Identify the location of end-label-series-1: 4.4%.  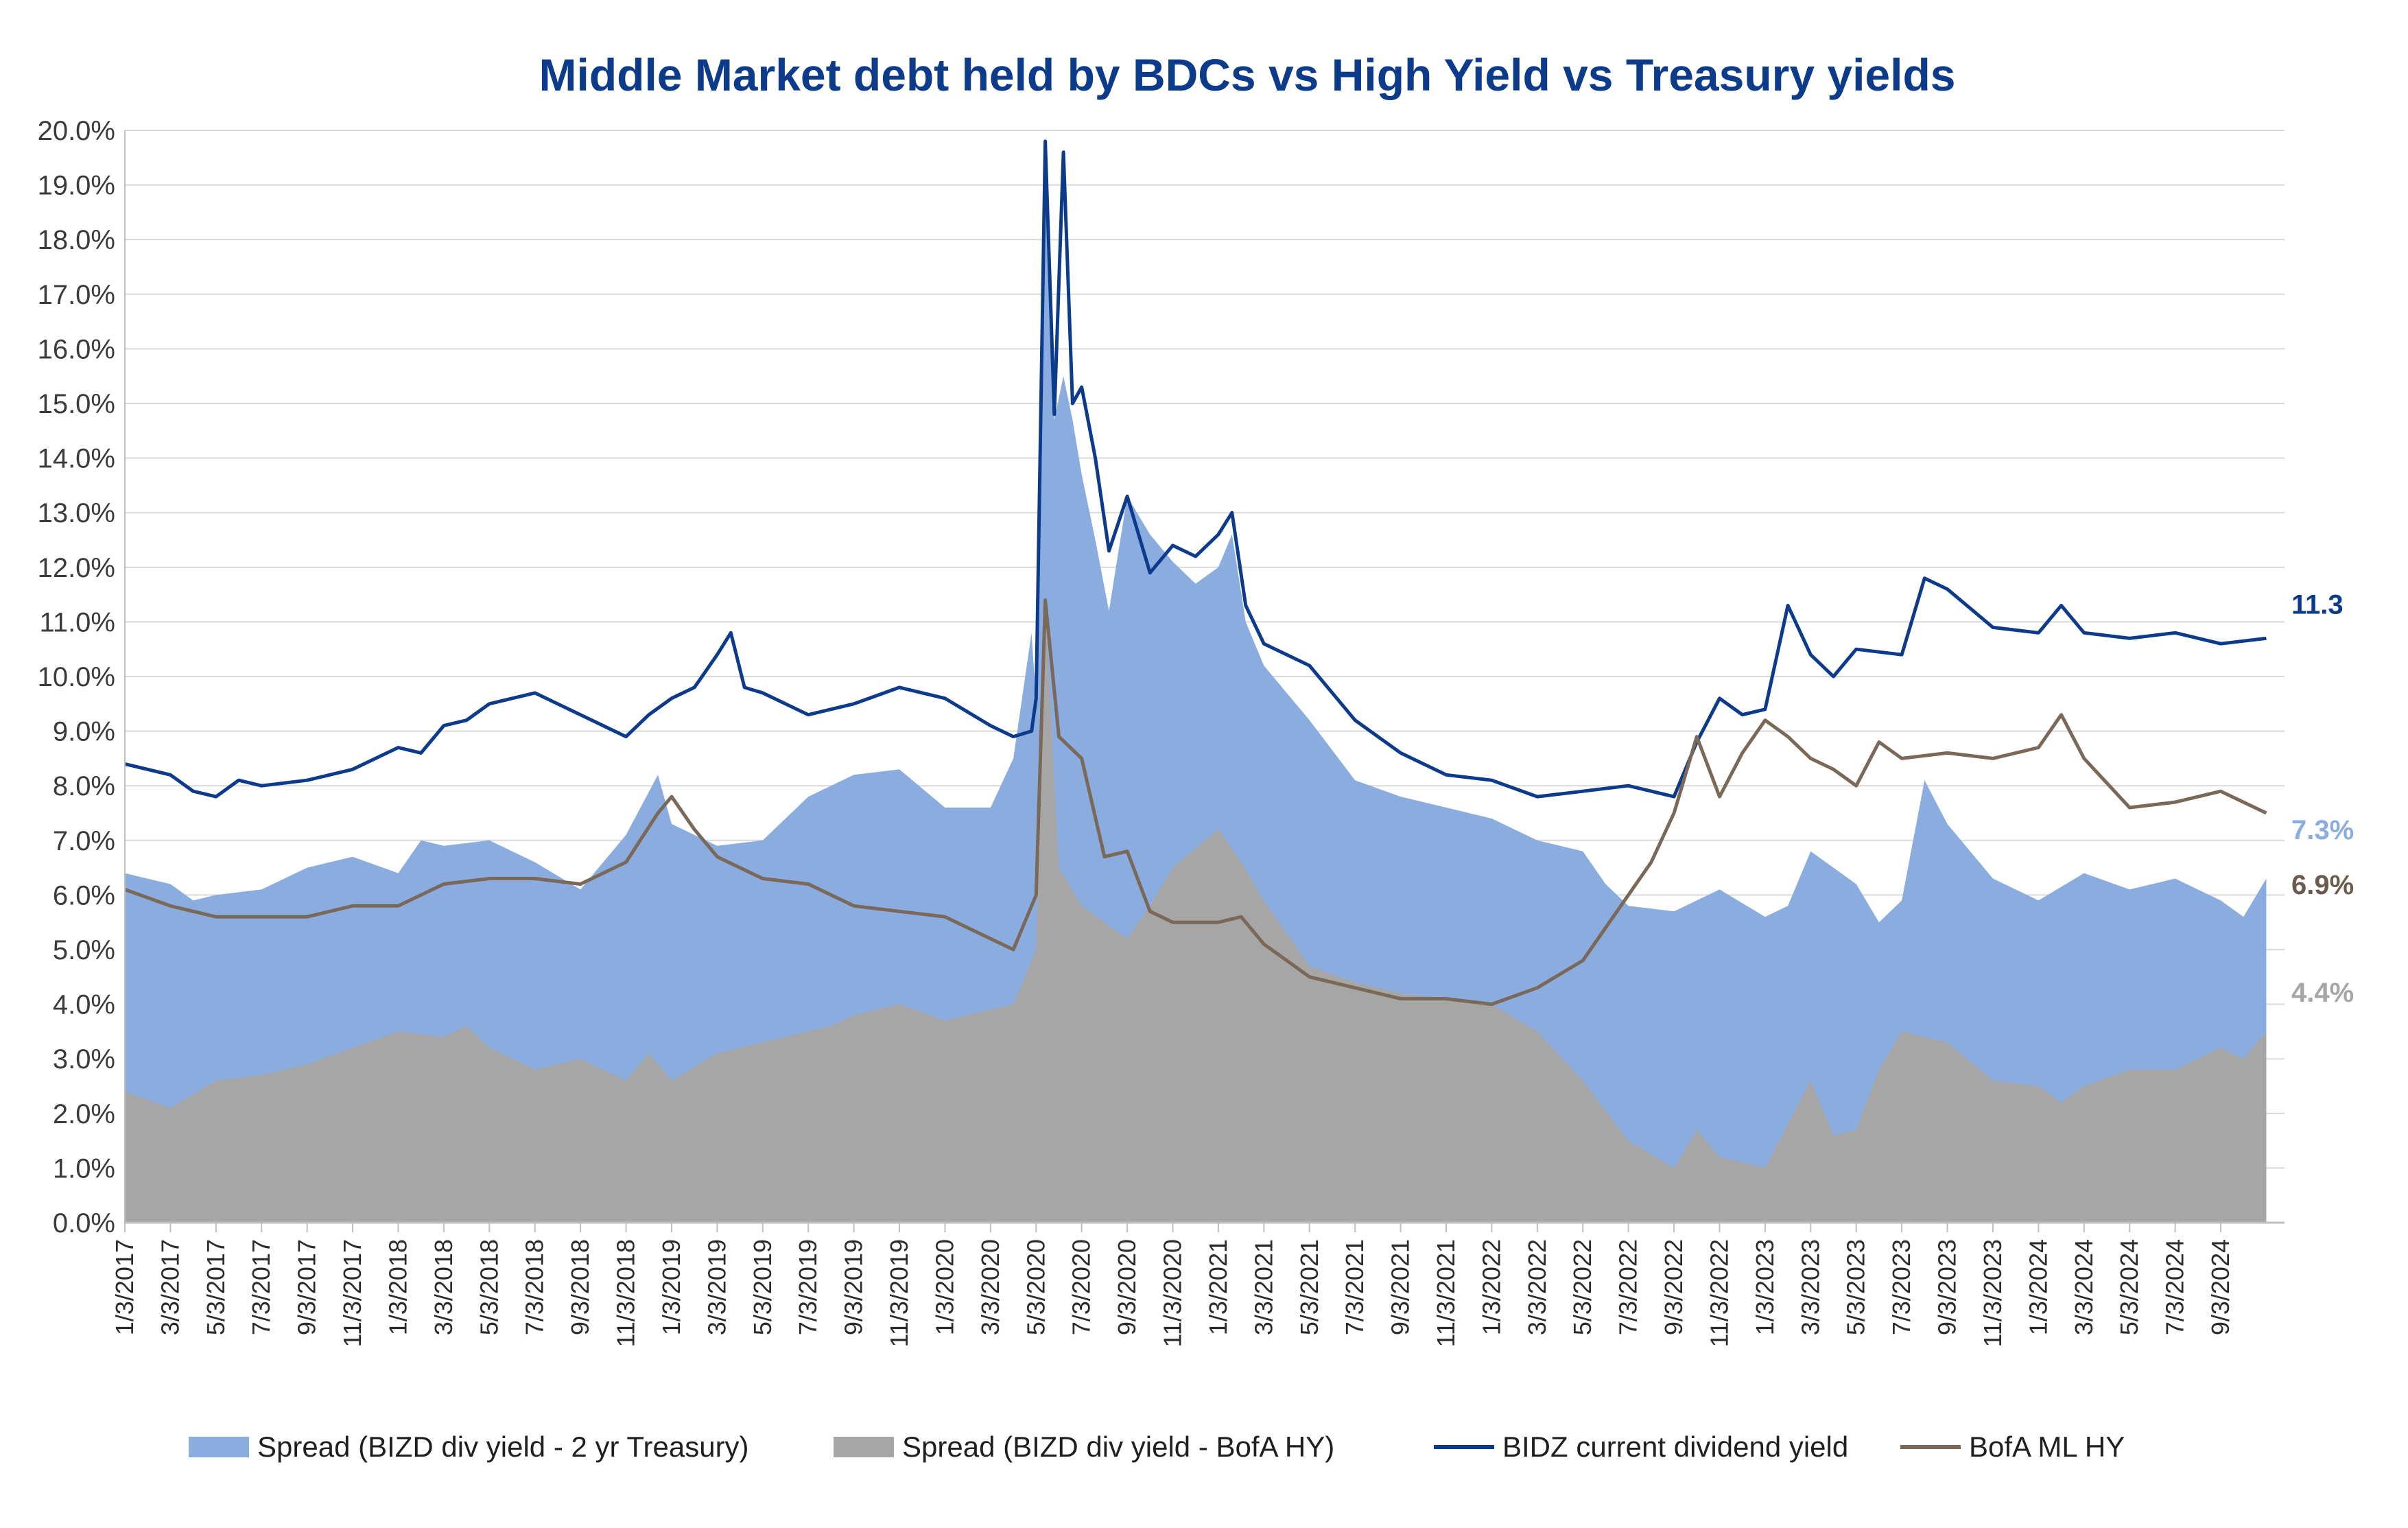
(2323, 993).